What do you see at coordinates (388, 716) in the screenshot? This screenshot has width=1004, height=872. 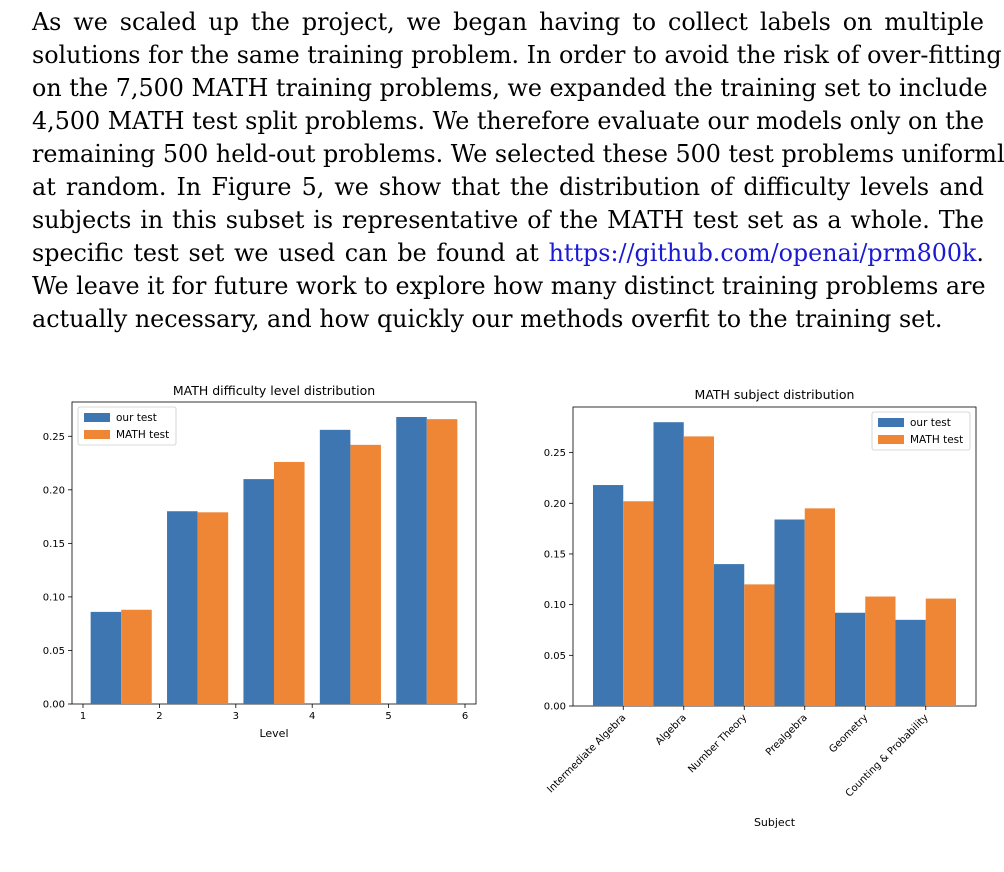 I see `x-tick-label: 5` at bounding box center [388, 716].